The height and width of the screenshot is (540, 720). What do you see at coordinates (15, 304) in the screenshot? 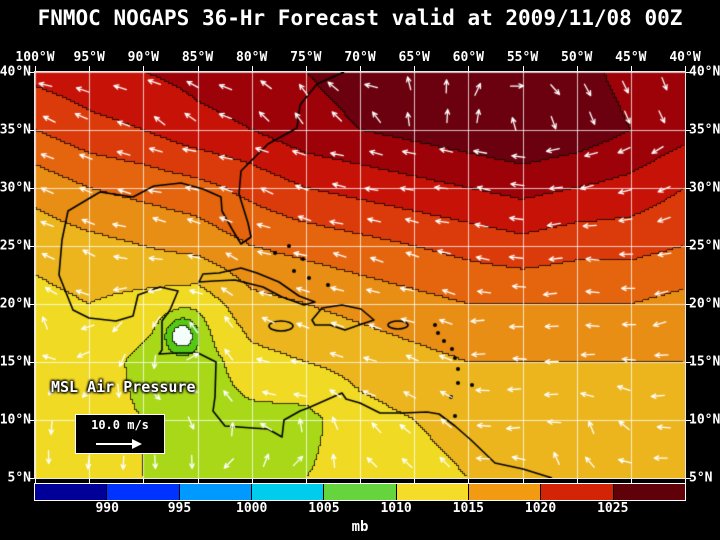
I see `lat-axis-label-left: 20°N` at bounding box center [15, 304].